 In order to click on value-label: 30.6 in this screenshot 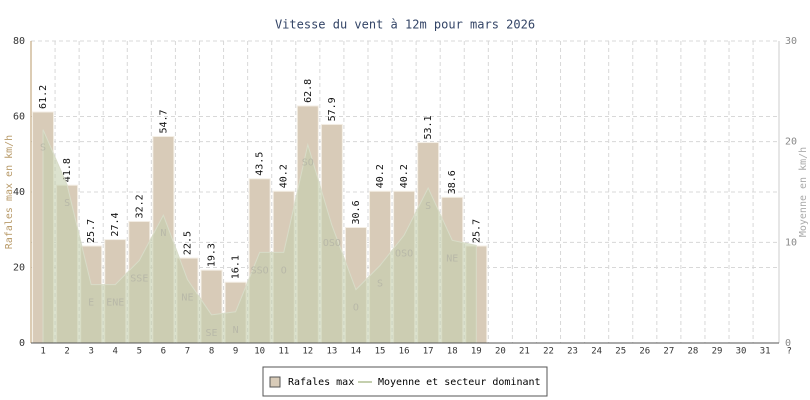, I will do `click(356, 212)`.